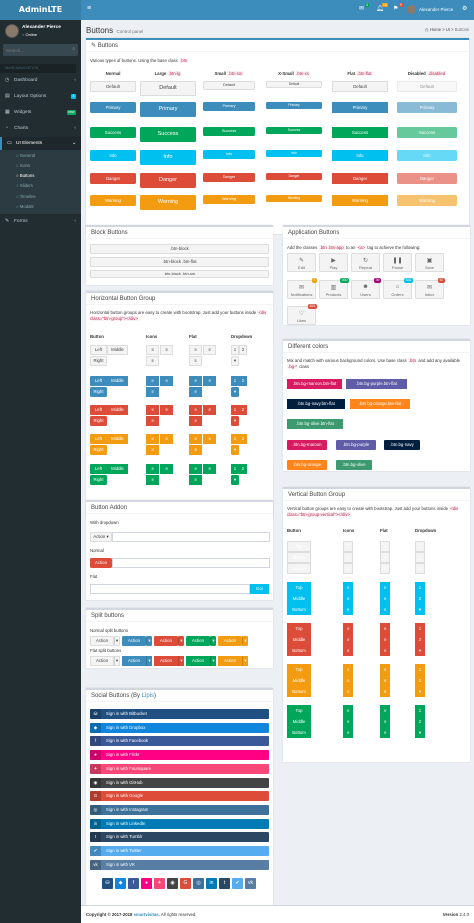  What do you see at coordinates (302, 314) in the screenshot?
I see `app-button-likes: ♡ Likes 891` at bounding box center [302, 314].